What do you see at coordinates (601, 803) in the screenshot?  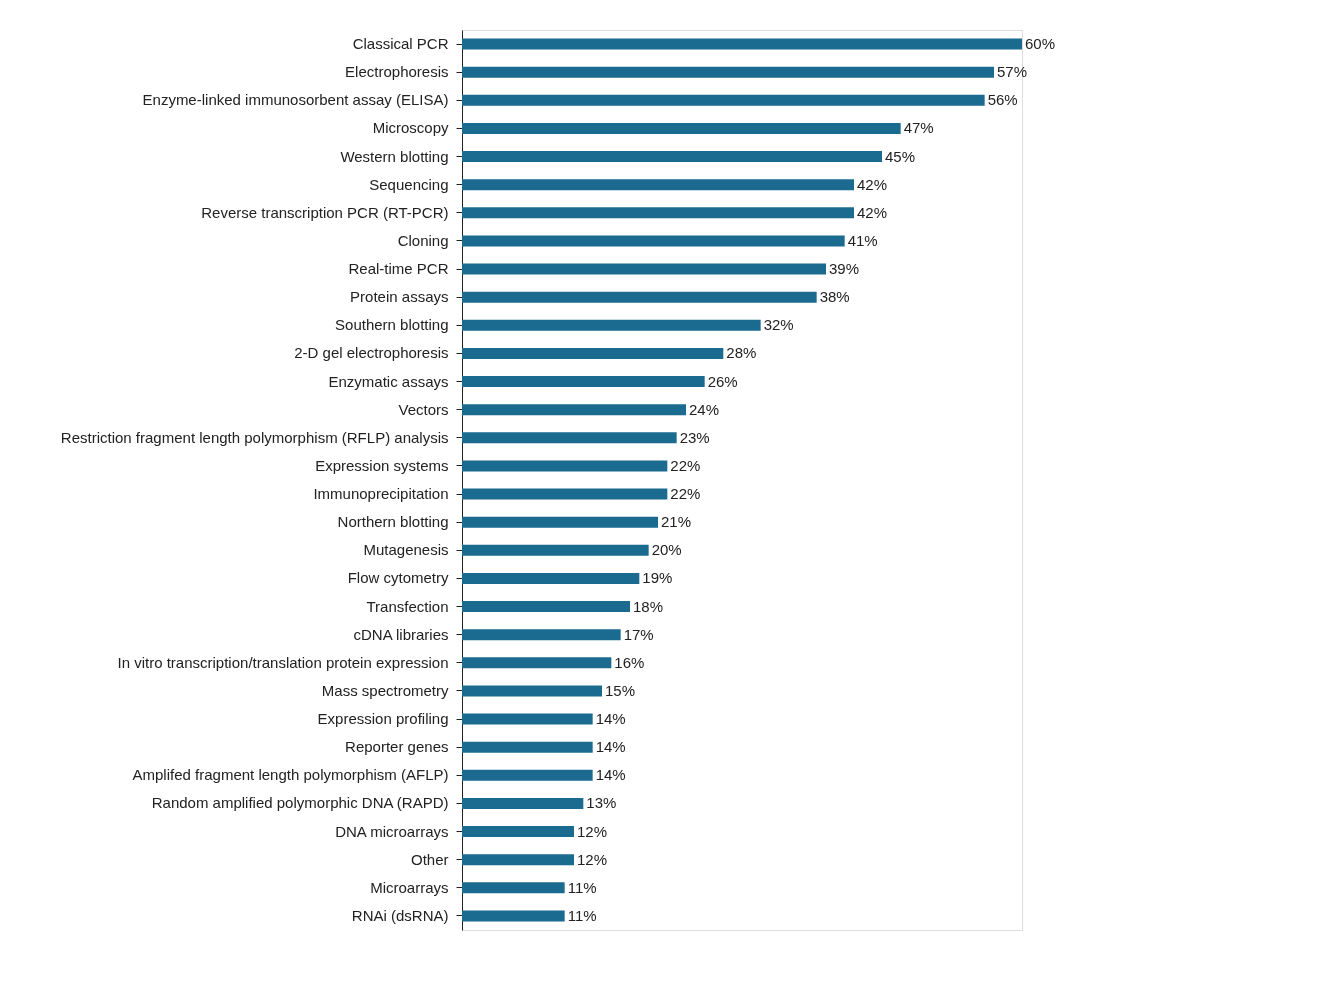 I see `data-label: 13%` at bounding box center [601, 803].